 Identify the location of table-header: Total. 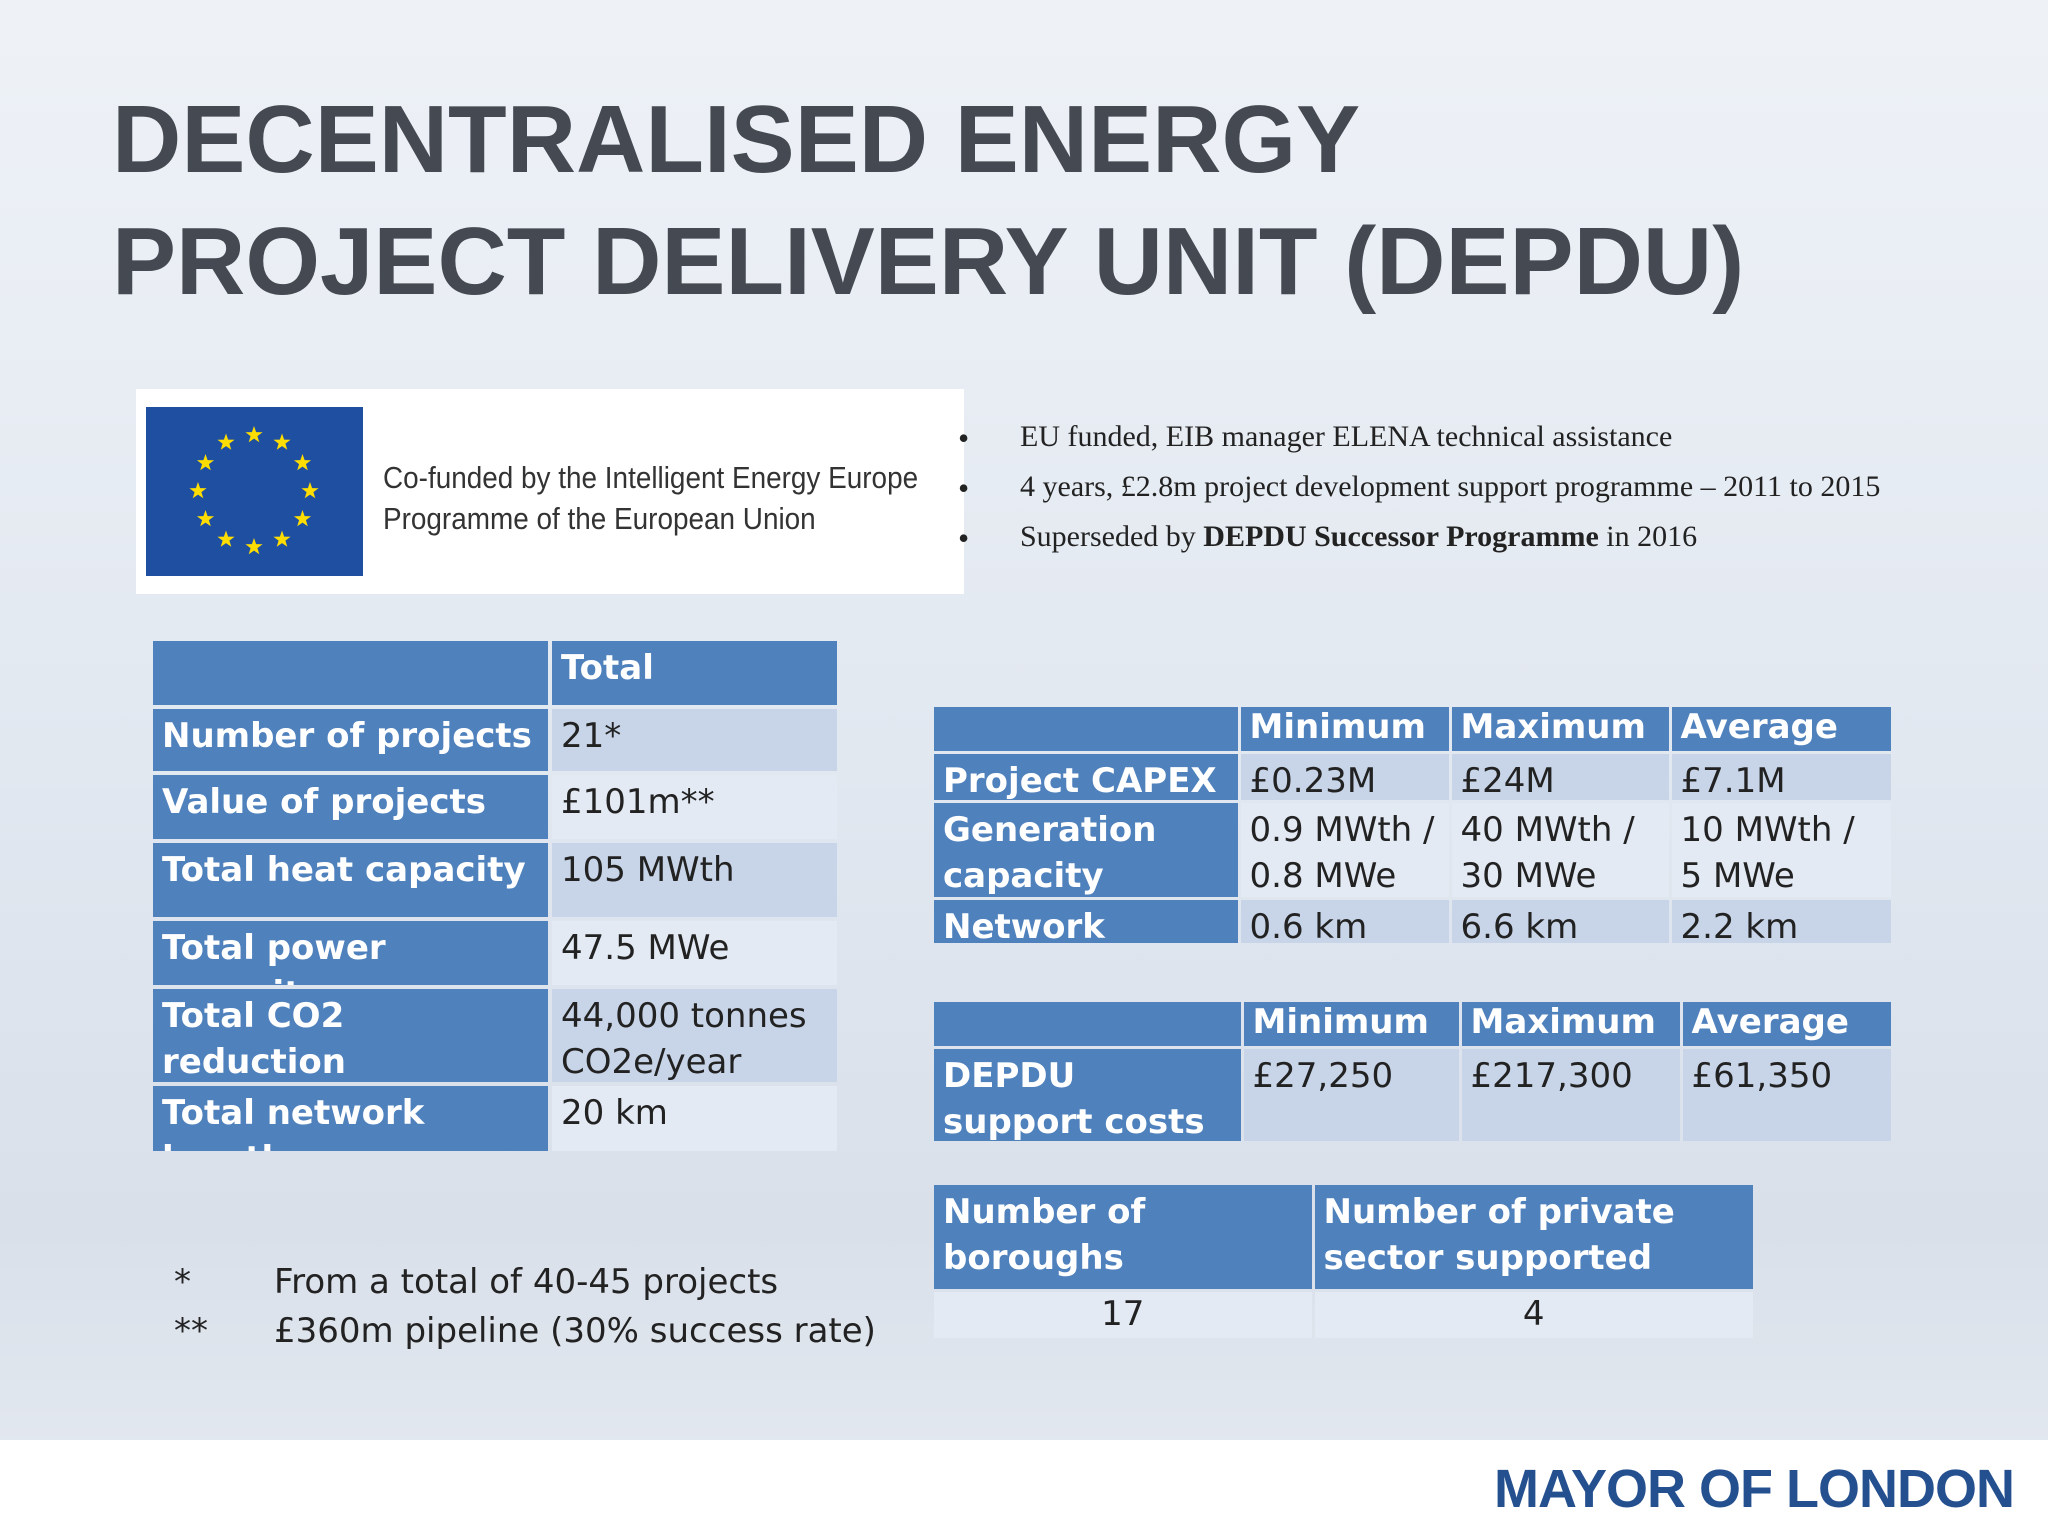
(694, 673).